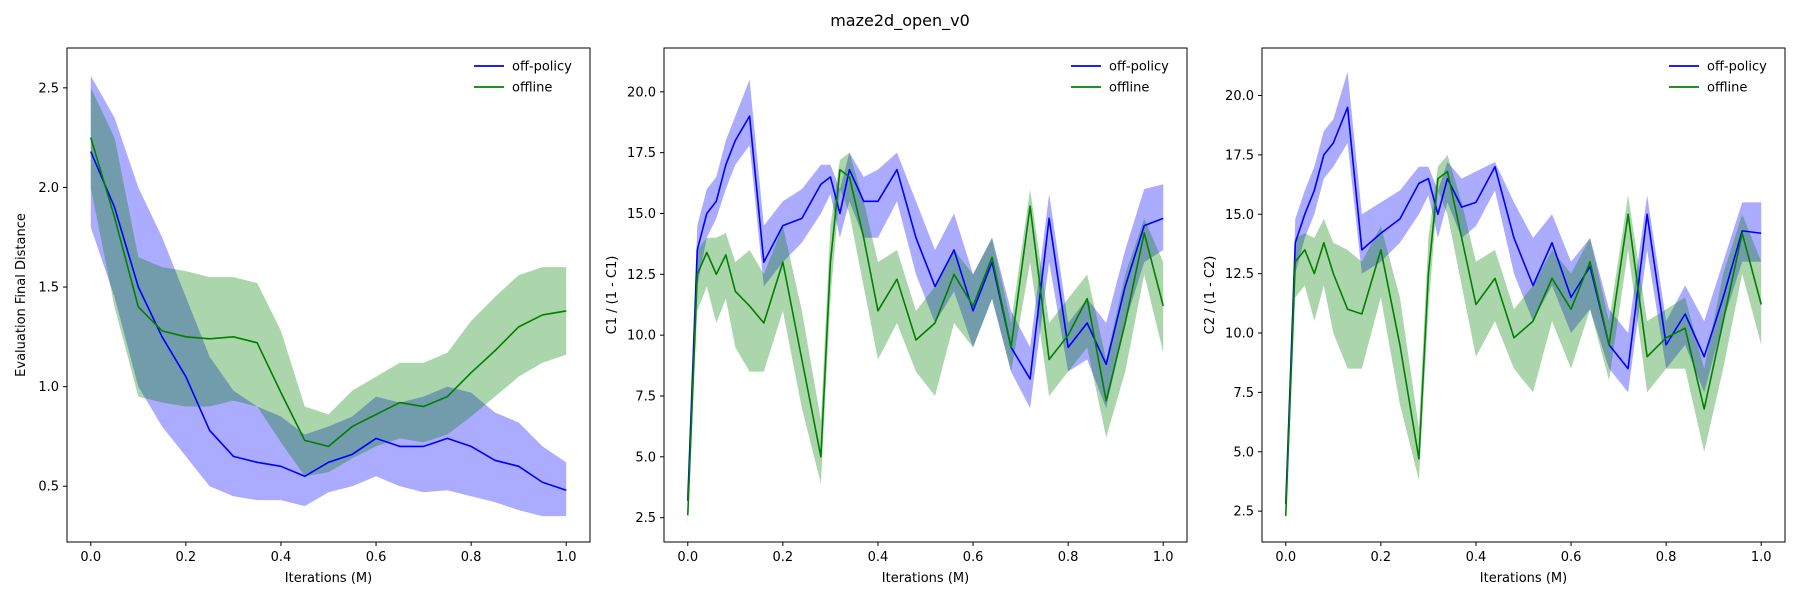 The width and height of the screenshot is (1800, 600). I want to click on y-axis-label: C2 / (1 - C2), so click(1210, 295).